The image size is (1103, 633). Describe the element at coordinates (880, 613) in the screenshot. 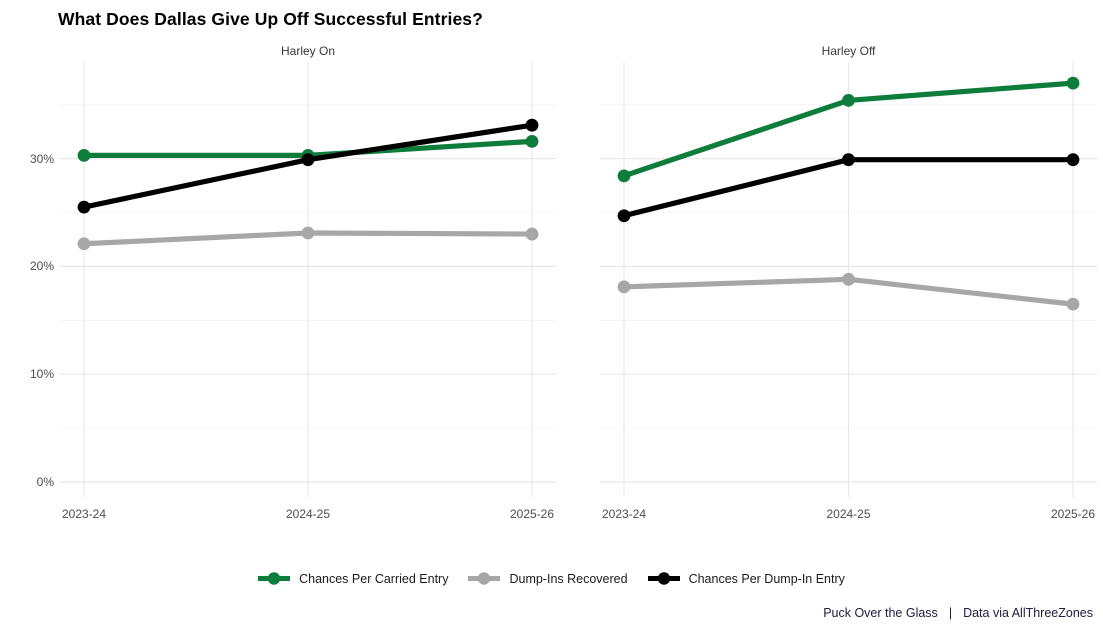

I see `caption-source: Puck Over the Glass` at that location.